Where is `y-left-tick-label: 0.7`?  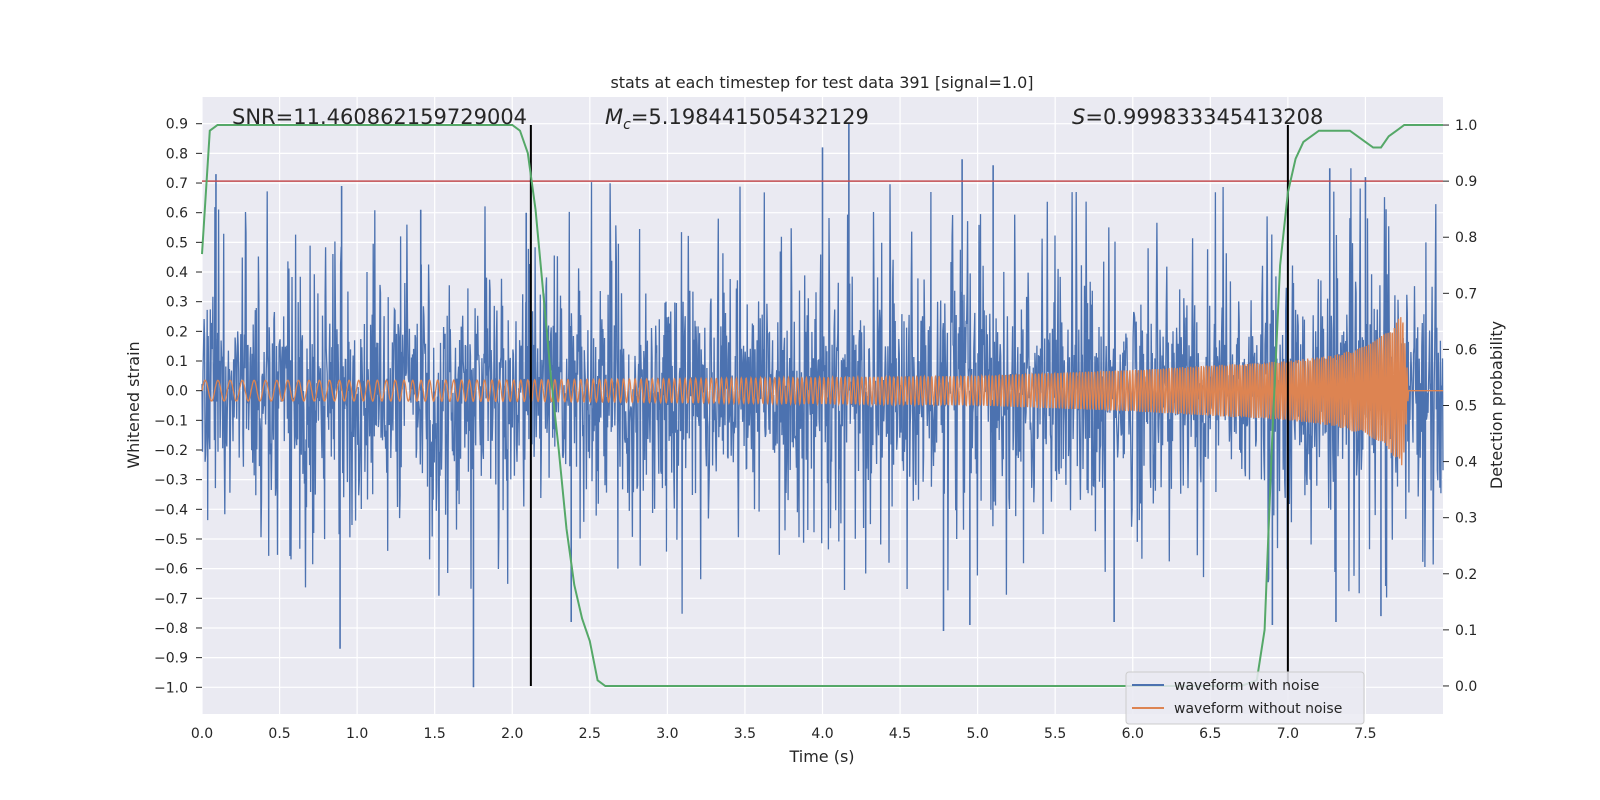 y-left-tick-label: 0.7 is located at coordinates (177, 184).